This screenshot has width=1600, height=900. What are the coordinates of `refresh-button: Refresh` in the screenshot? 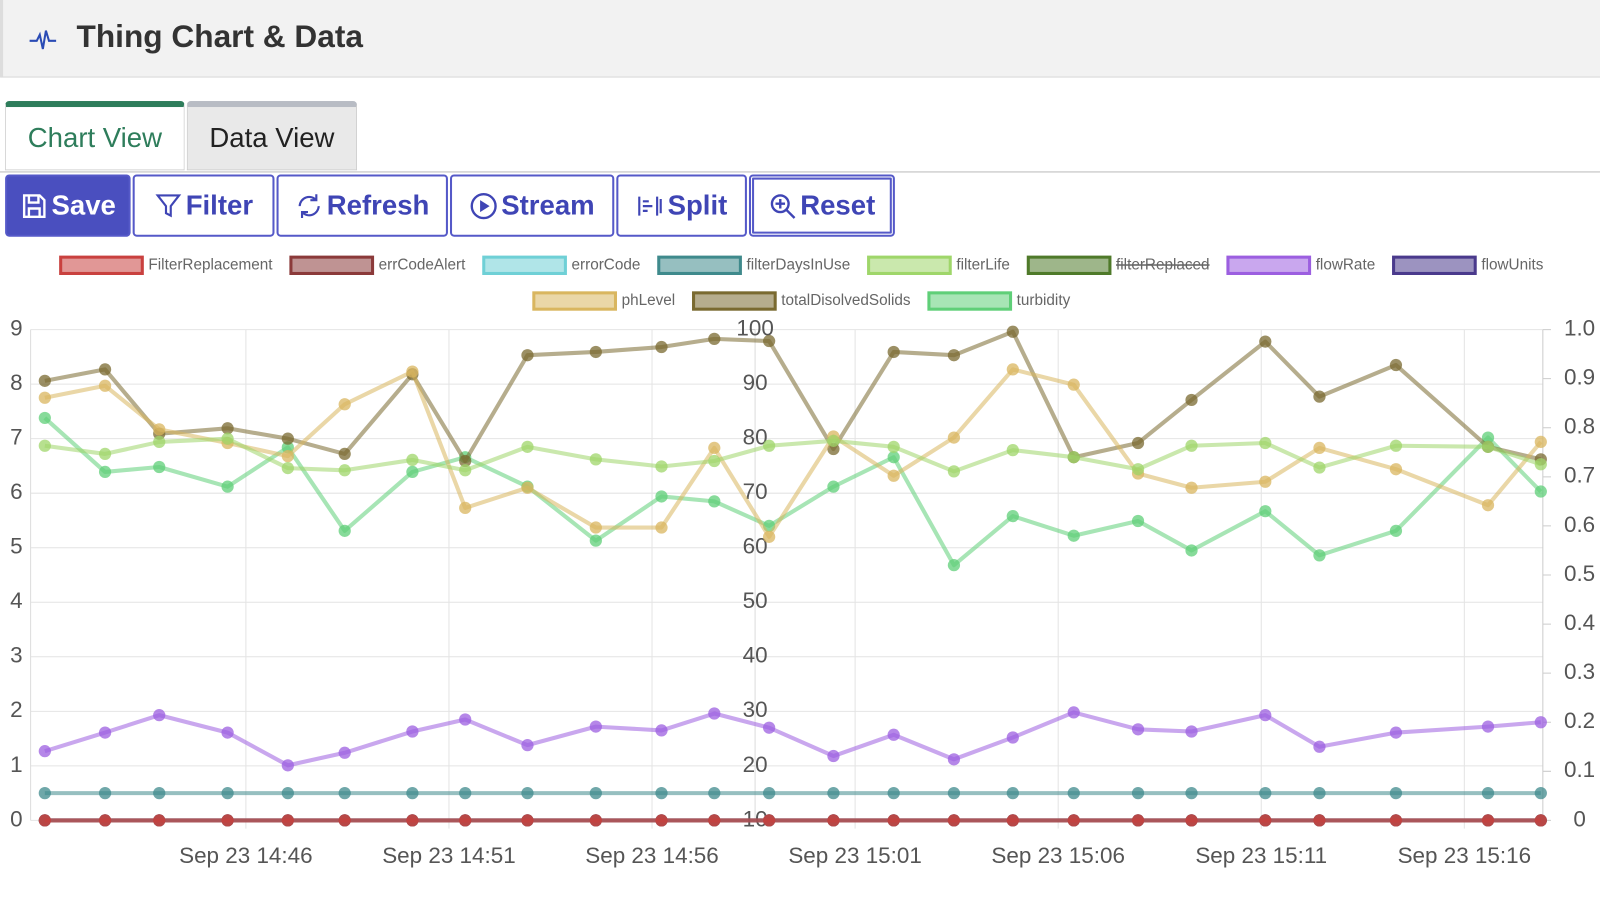 It's located at (362, 205).